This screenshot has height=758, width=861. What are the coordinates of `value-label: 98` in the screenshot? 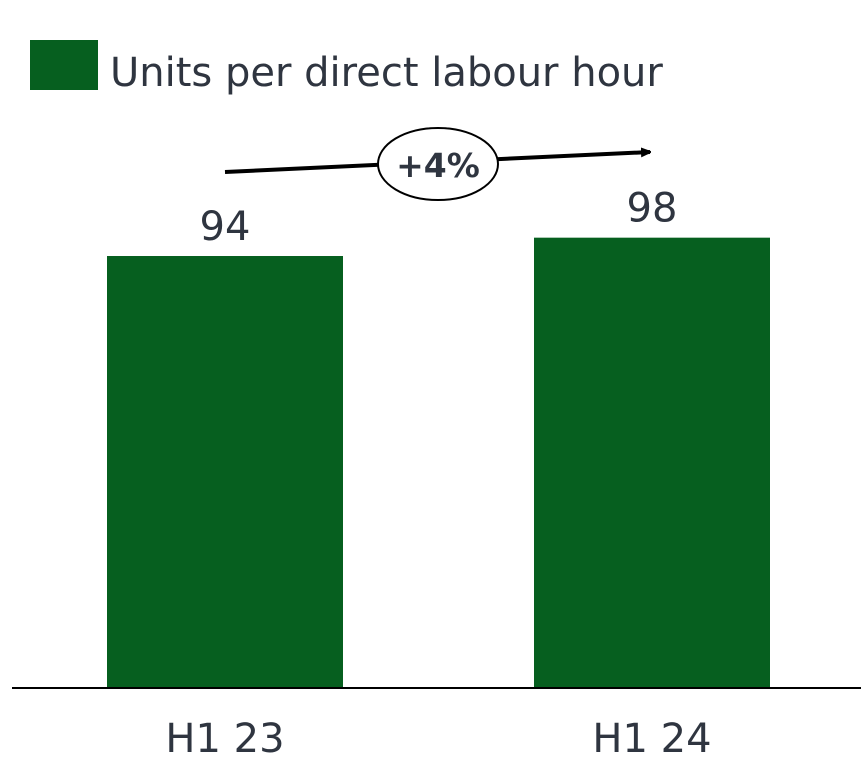 It's located at (652, 209).